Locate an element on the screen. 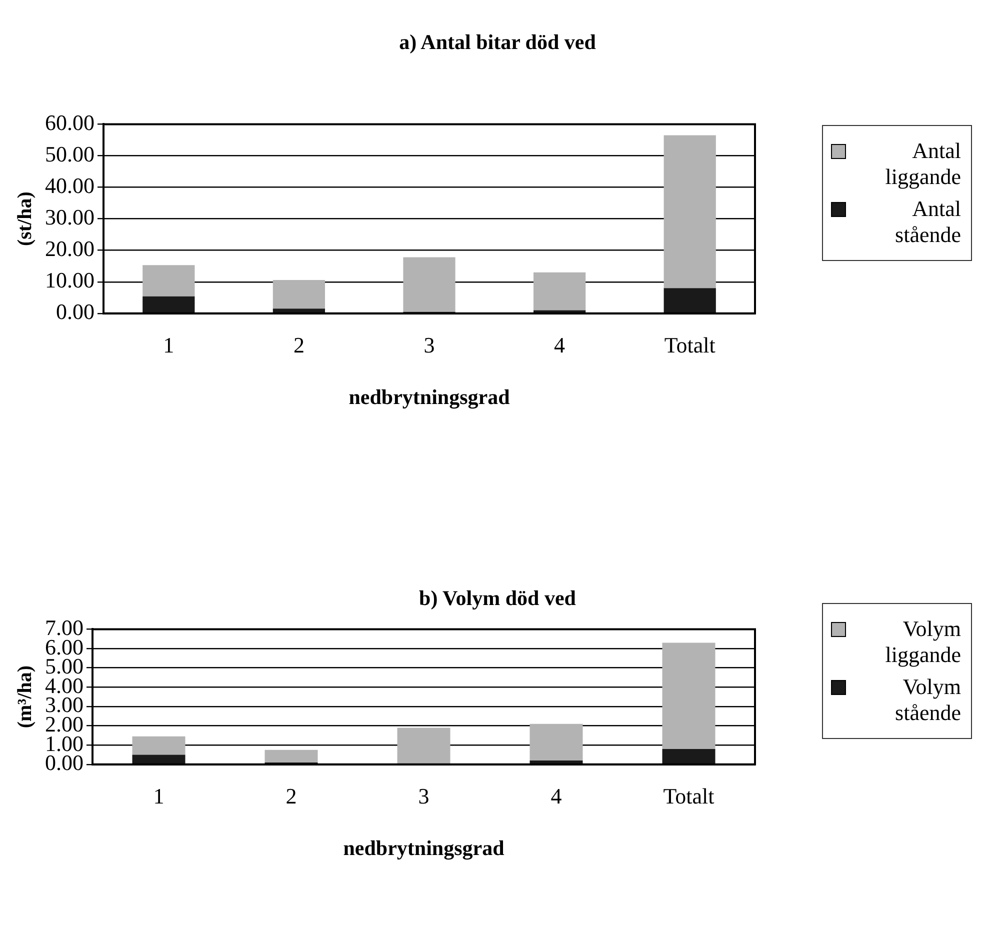 Image resolution: width=995 pixels, height=952 pixels. y-tick-label: 40.00 is located at coordinates (69, 185).